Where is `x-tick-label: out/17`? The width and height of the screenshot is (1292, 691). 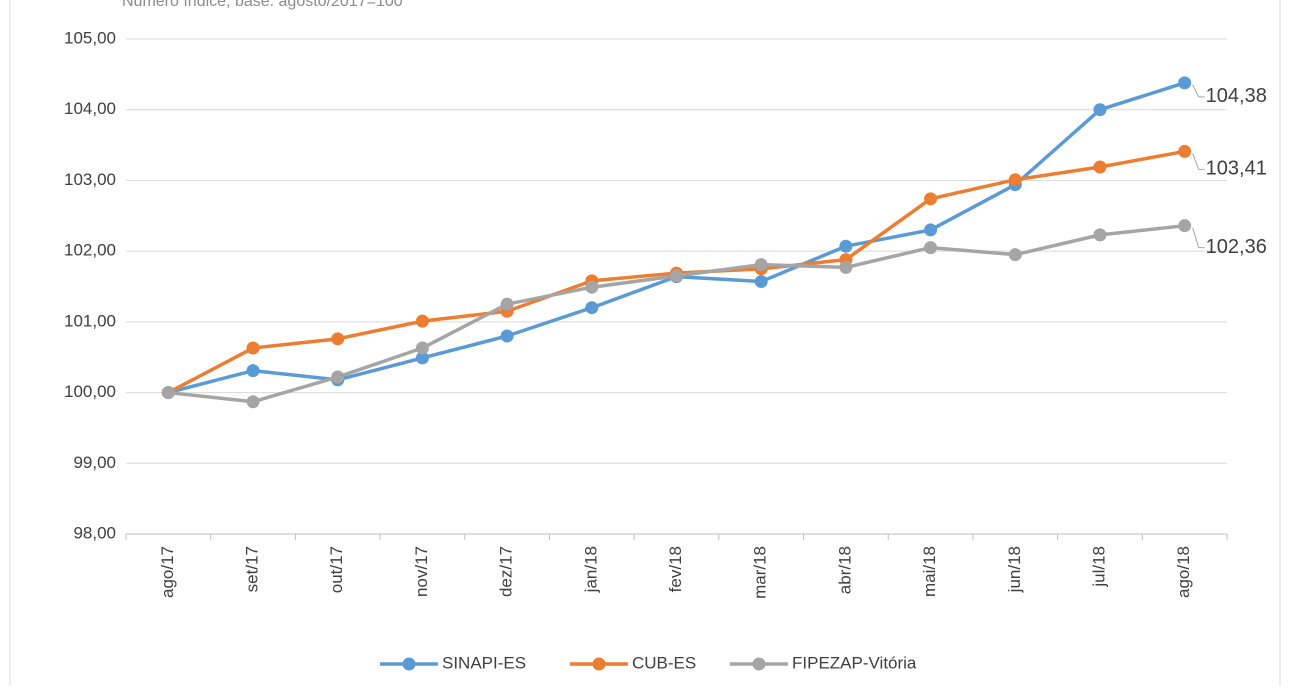 x-tick-label: out/17 is located at coordinates (336, 569).